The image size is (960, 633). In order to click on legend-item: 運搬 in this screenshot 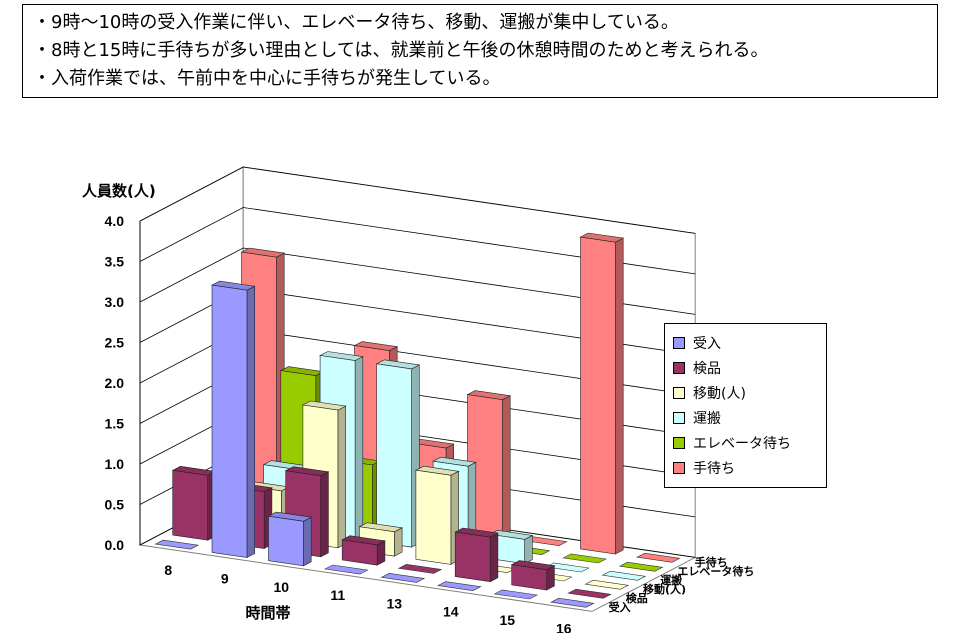, I will do `click(749, 417)`.